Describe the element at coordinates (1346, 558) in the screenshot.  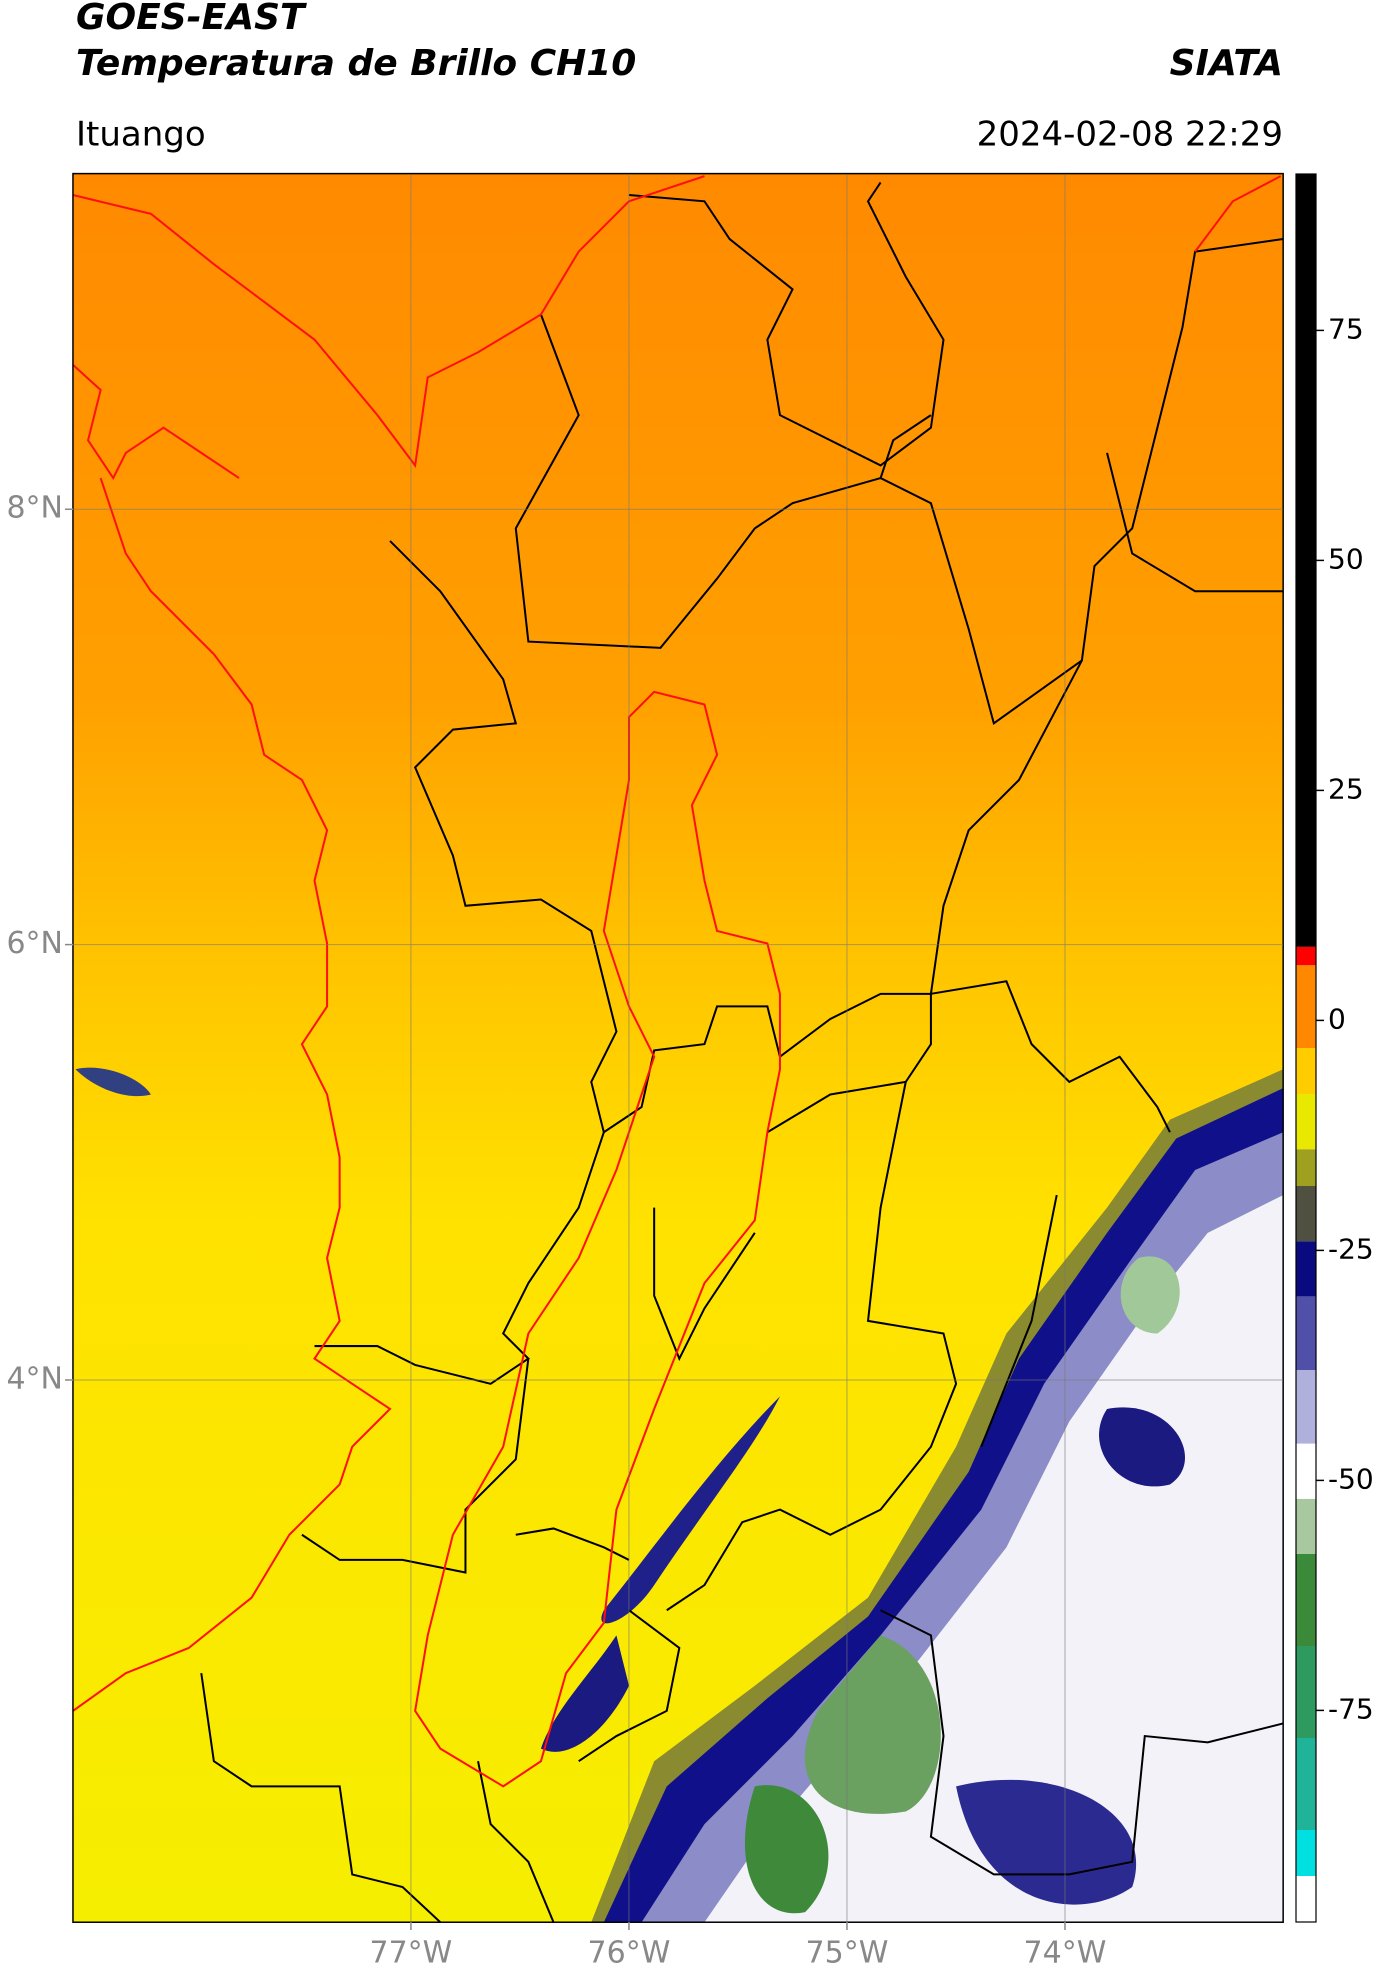
I see `colorbar-tick-label: 50` at that location.